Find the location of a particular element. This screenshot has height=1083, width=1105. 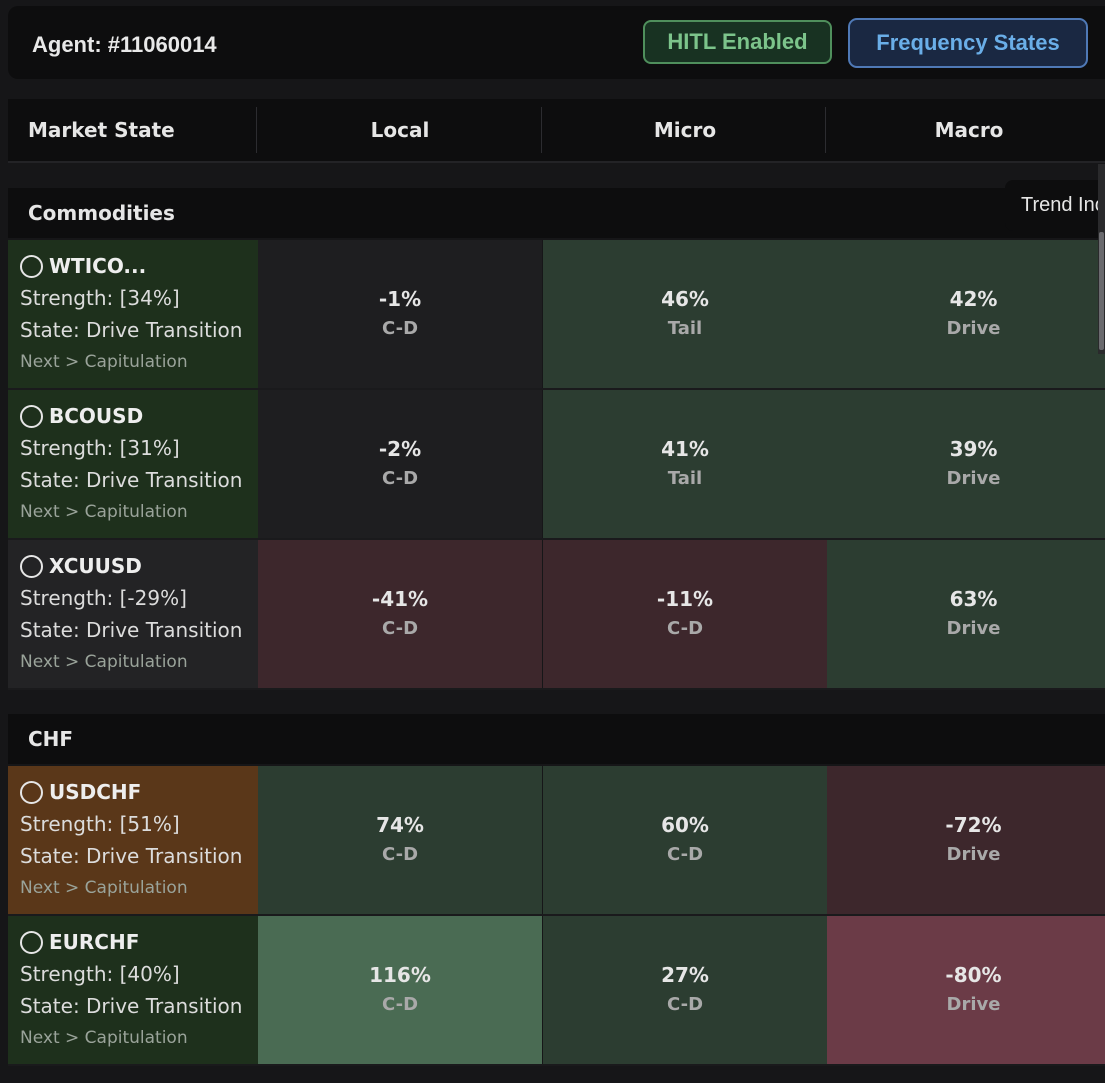

percent-value: -11% is located at coordinates (685, 599).